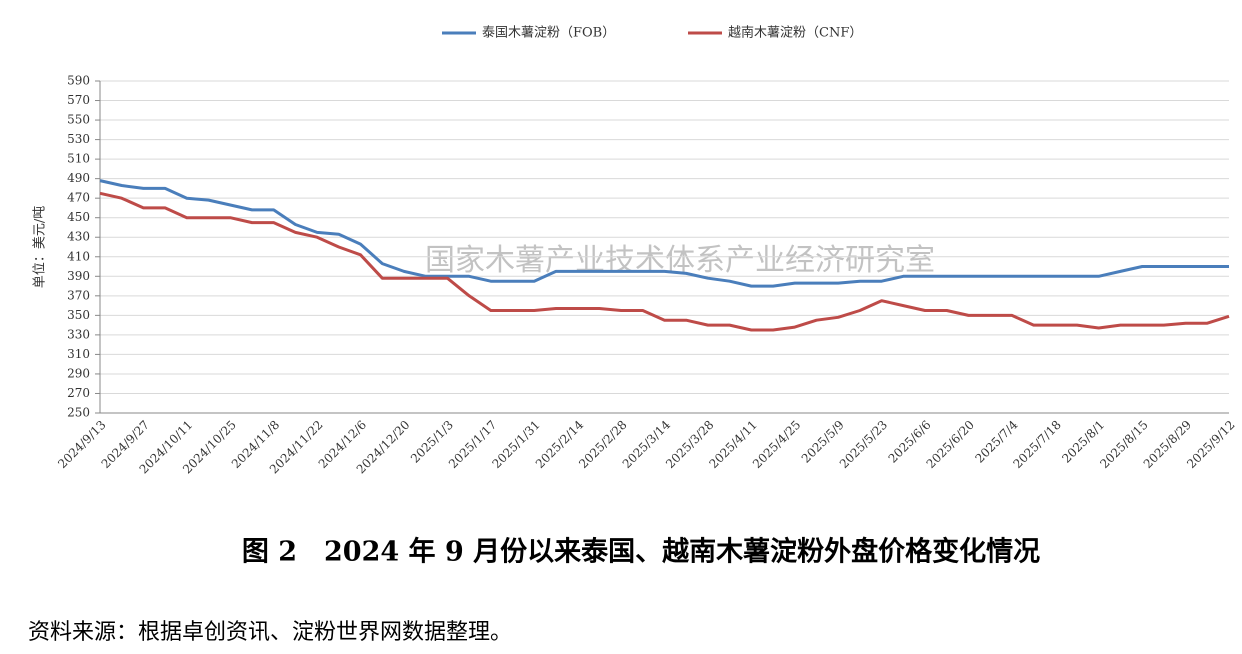  Describe the element at coordinates (78, 354) in the screenshot. I see `y-tick-label: 310` at that location.